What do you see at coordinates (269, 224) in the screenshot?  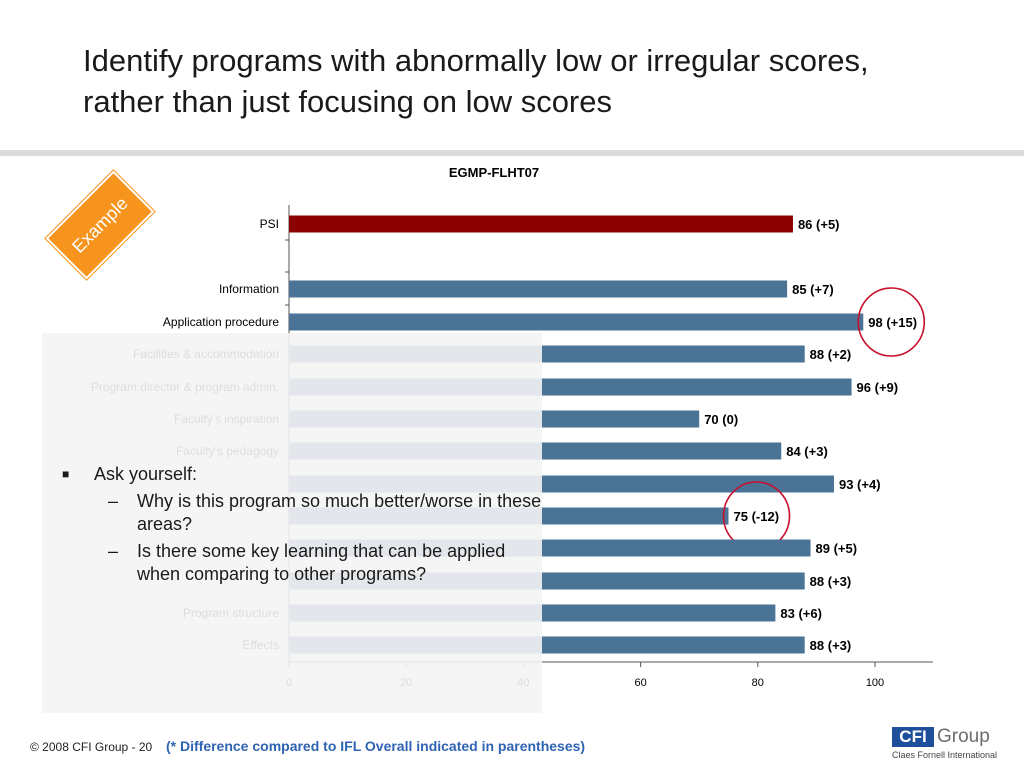 I see `category-label: PSI` at bounding box center [269, 224].